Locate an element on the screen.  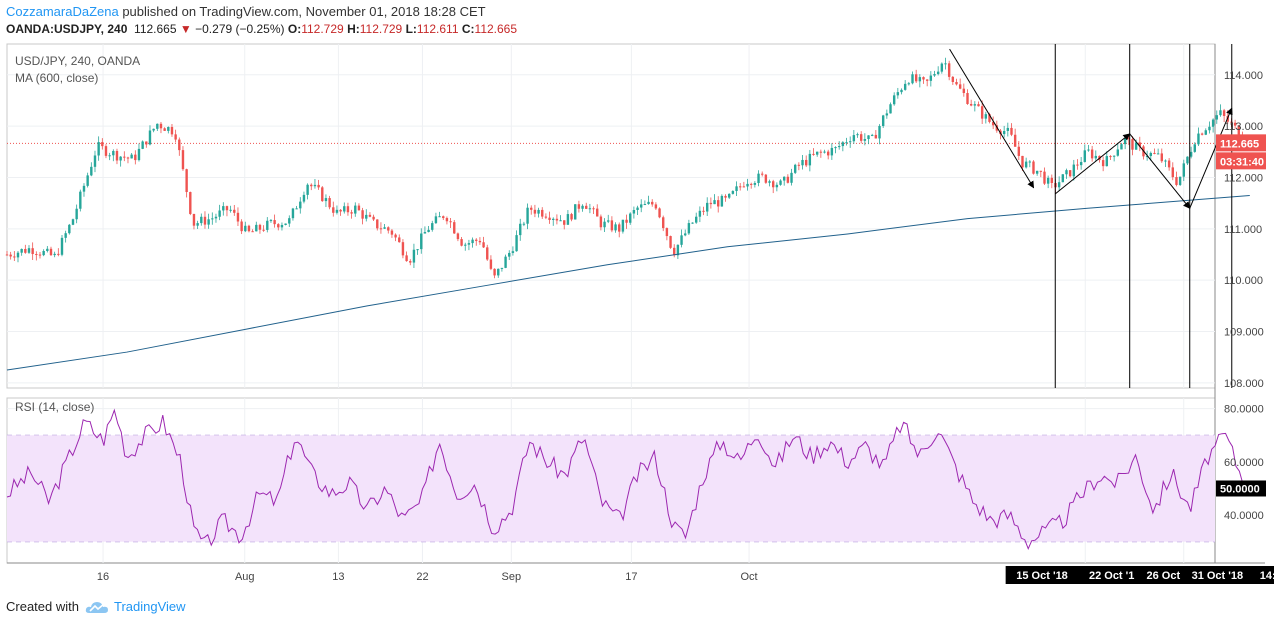
main-legend: USD/JPY, 240, OANDA is located at coordinates (78, 61).